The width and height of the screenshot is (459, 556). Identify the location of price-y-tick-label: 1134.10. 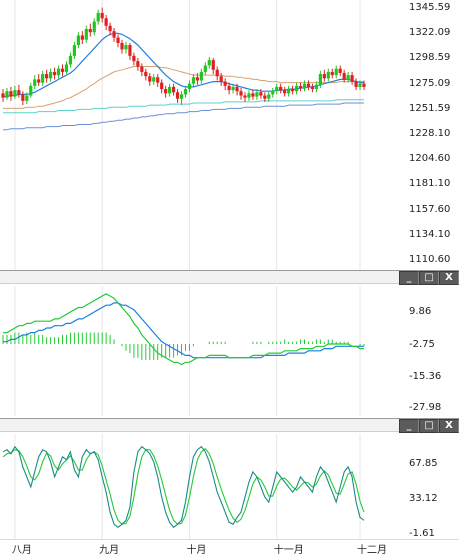
(430, 234).